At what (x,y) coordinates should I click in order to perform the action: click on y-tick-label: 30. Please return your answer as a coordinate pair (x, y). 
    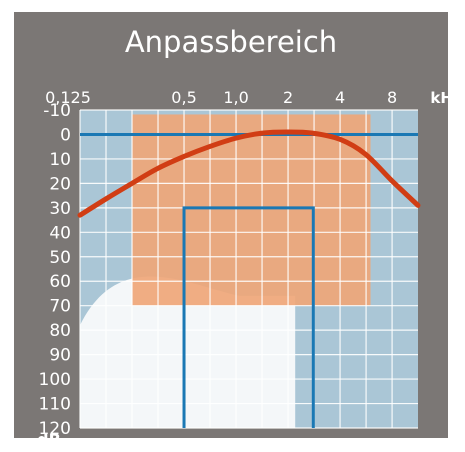
    Looking at the image, I should click on (60, 209).